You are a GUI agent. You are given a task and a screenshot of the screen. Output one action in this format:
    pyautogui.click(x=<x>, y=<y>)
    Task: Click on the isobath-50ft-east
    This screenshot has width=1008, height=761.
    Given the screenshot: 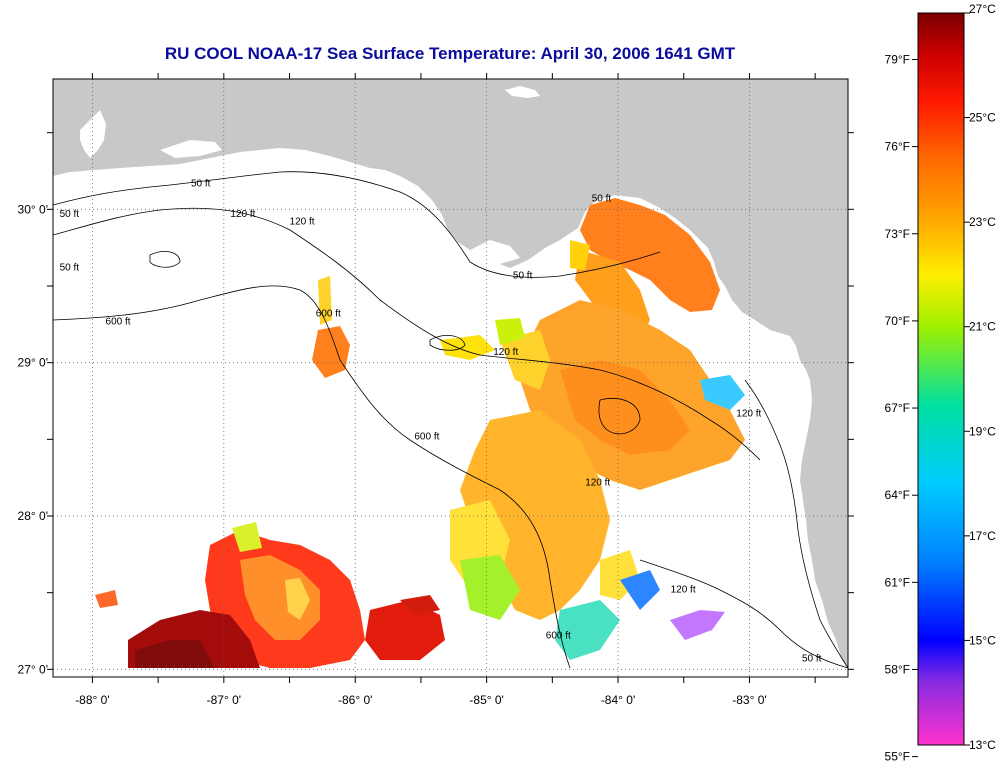 What is the action you would take?
    pyautogui.click(x=796, y=524)
    